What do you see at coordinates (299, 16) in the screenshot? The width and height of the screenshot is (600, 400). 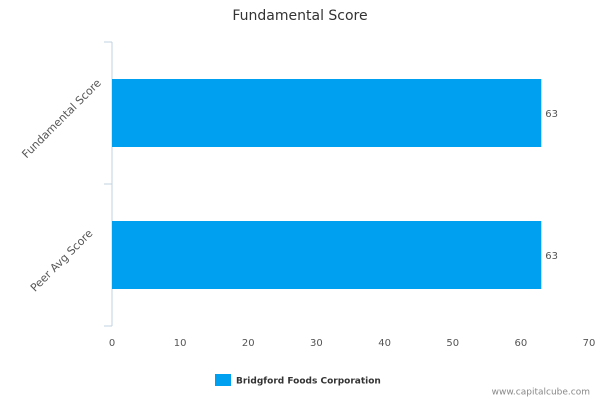 I see `chart-title: Fundamental Score` at bounding box center [299, 16].